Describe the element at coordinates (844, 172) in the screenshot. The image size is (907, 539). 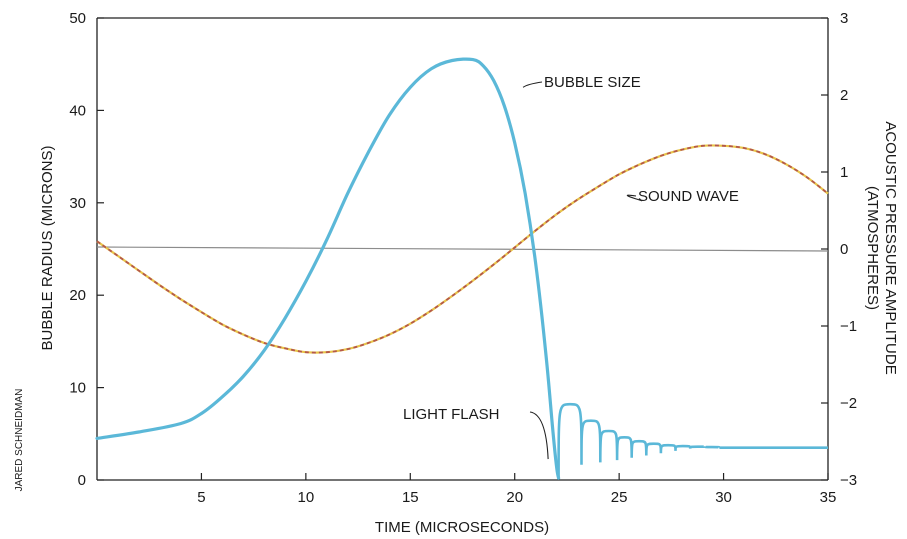
I see `y-right-tick-label: 1` at that location.